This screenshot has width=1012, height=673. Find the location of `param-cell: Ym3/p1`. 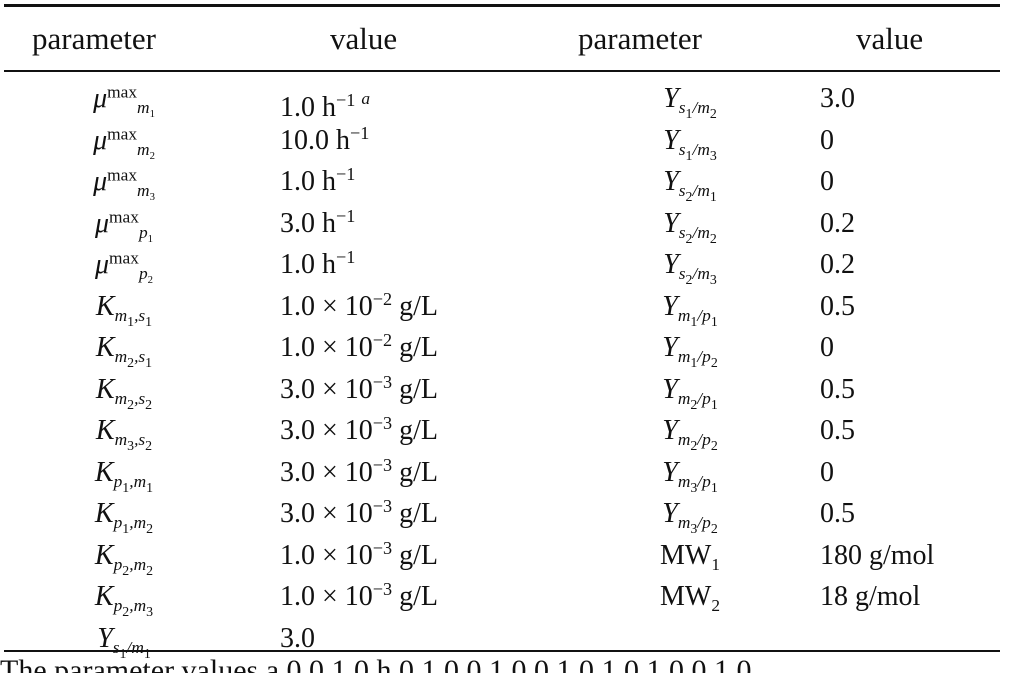

param-cell: Ym3/p1 is located at coordinates (690, 474).